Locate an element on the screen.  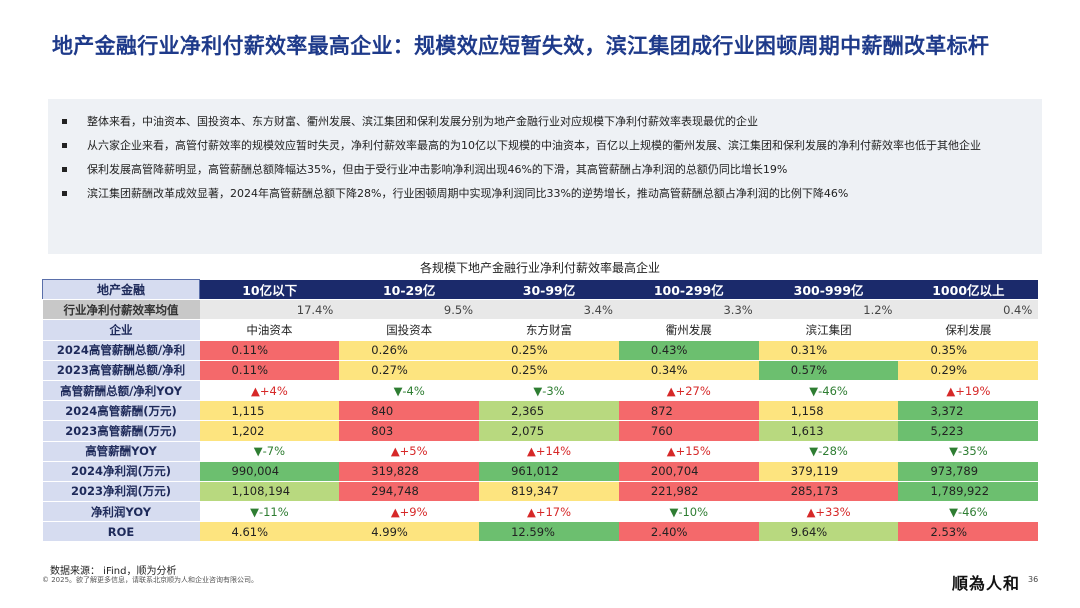
table-cell: ▼-11% is located at coordinates (269, 512).